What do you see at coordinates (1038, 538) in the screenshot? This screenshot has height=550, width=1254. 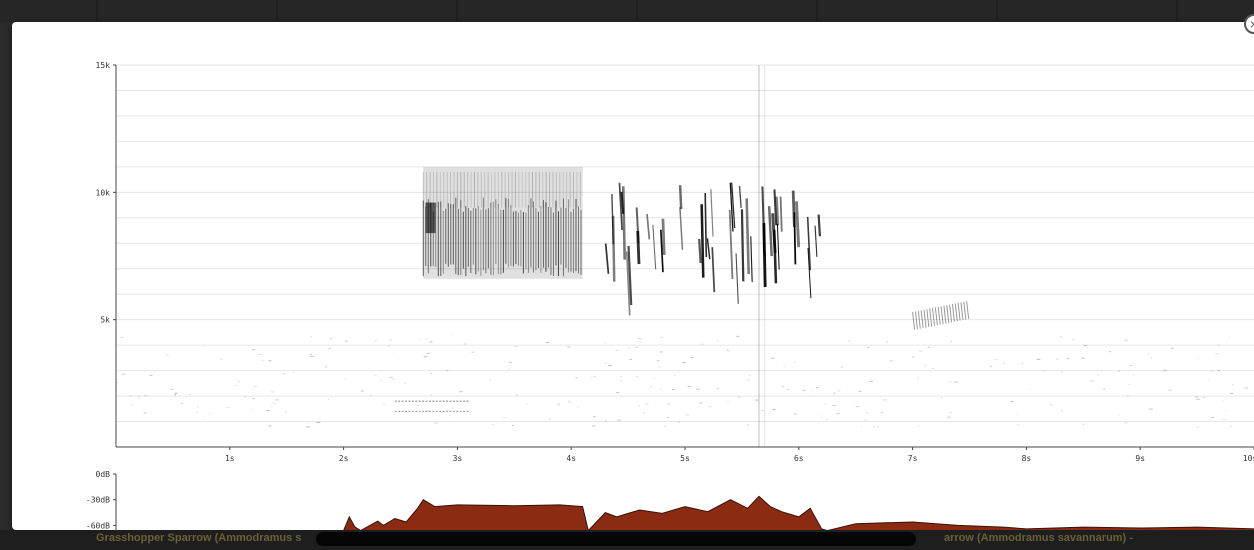 I see `recording-caption-right: arrow (Ammodramus savannarum) -` at bounding box center [1038, 538].